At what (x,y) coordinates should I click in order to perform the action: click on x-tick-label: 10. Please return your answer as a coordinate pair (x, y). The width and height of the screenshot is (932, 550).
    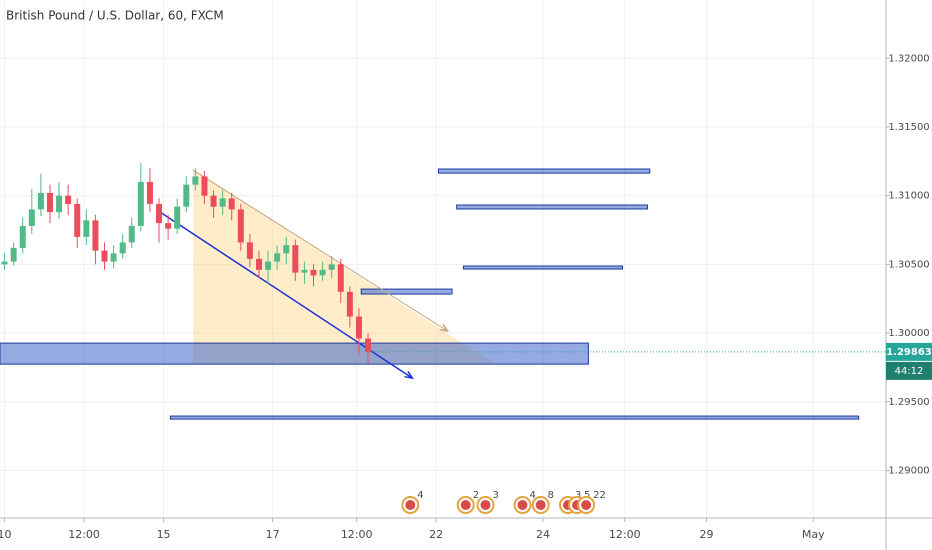
    Looking at the image, I should click on (6, 534).